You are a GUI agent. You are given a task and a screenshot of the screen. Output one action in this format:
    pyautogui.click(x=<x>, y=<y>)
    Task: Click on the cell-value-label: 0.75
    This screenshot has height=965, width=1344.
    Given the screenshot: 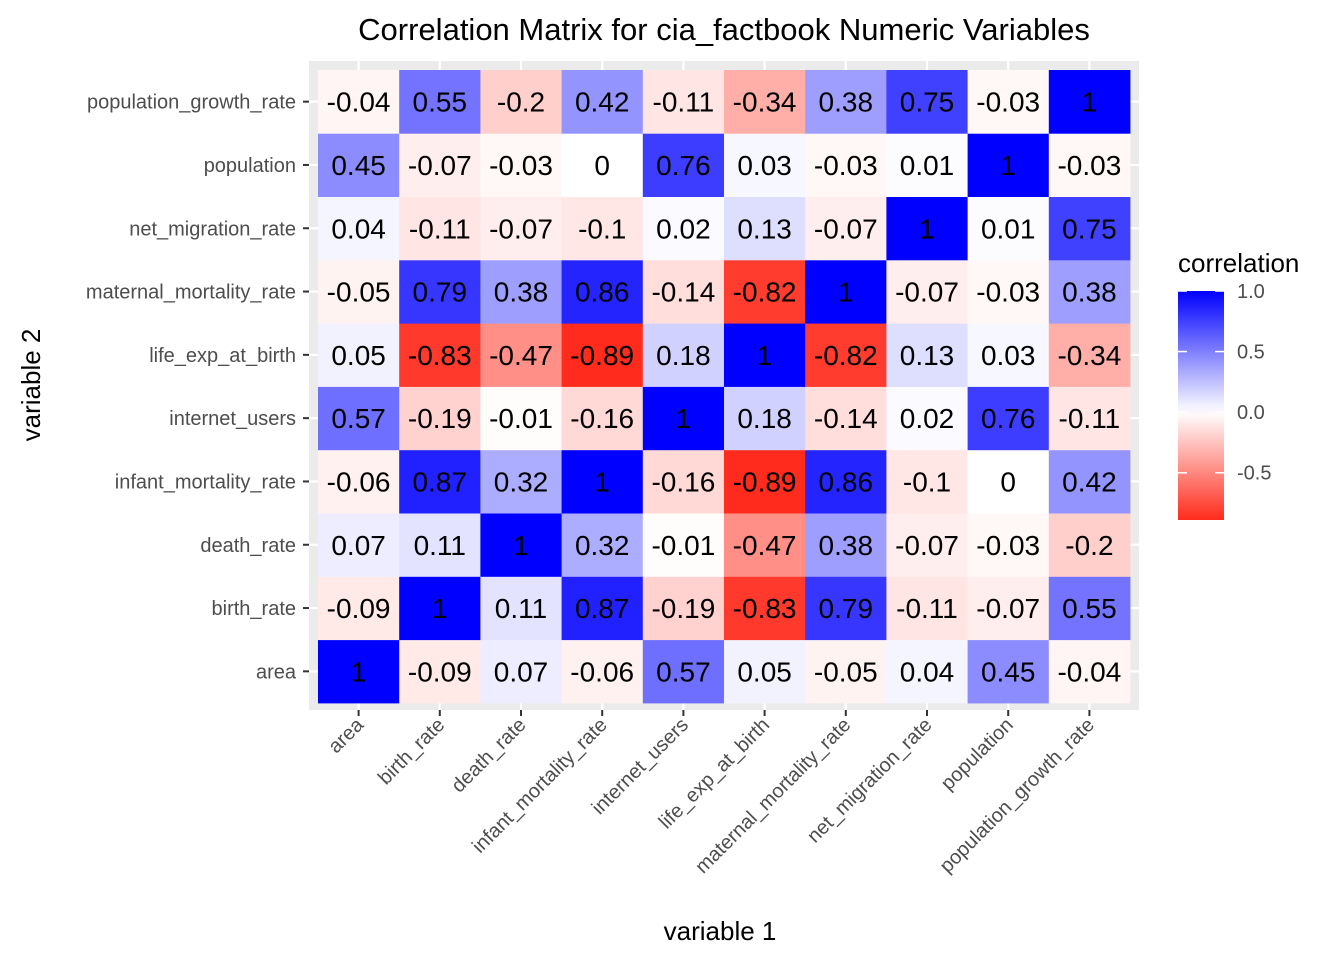 What is the action you would take?
    pyautogui.click(x=1089, y=228)
    